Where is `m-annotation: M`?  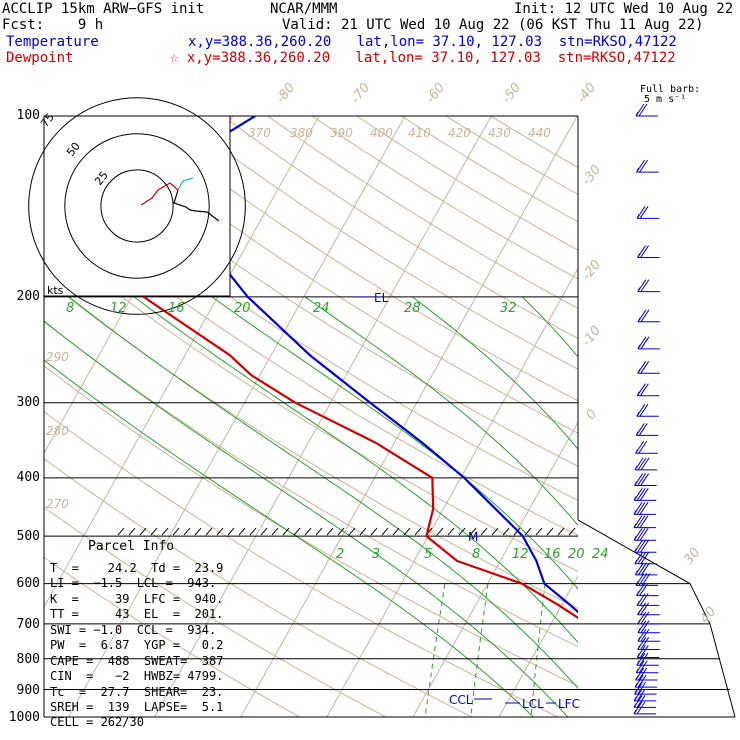
m-annotation: M is located at coordinates (473, 537).